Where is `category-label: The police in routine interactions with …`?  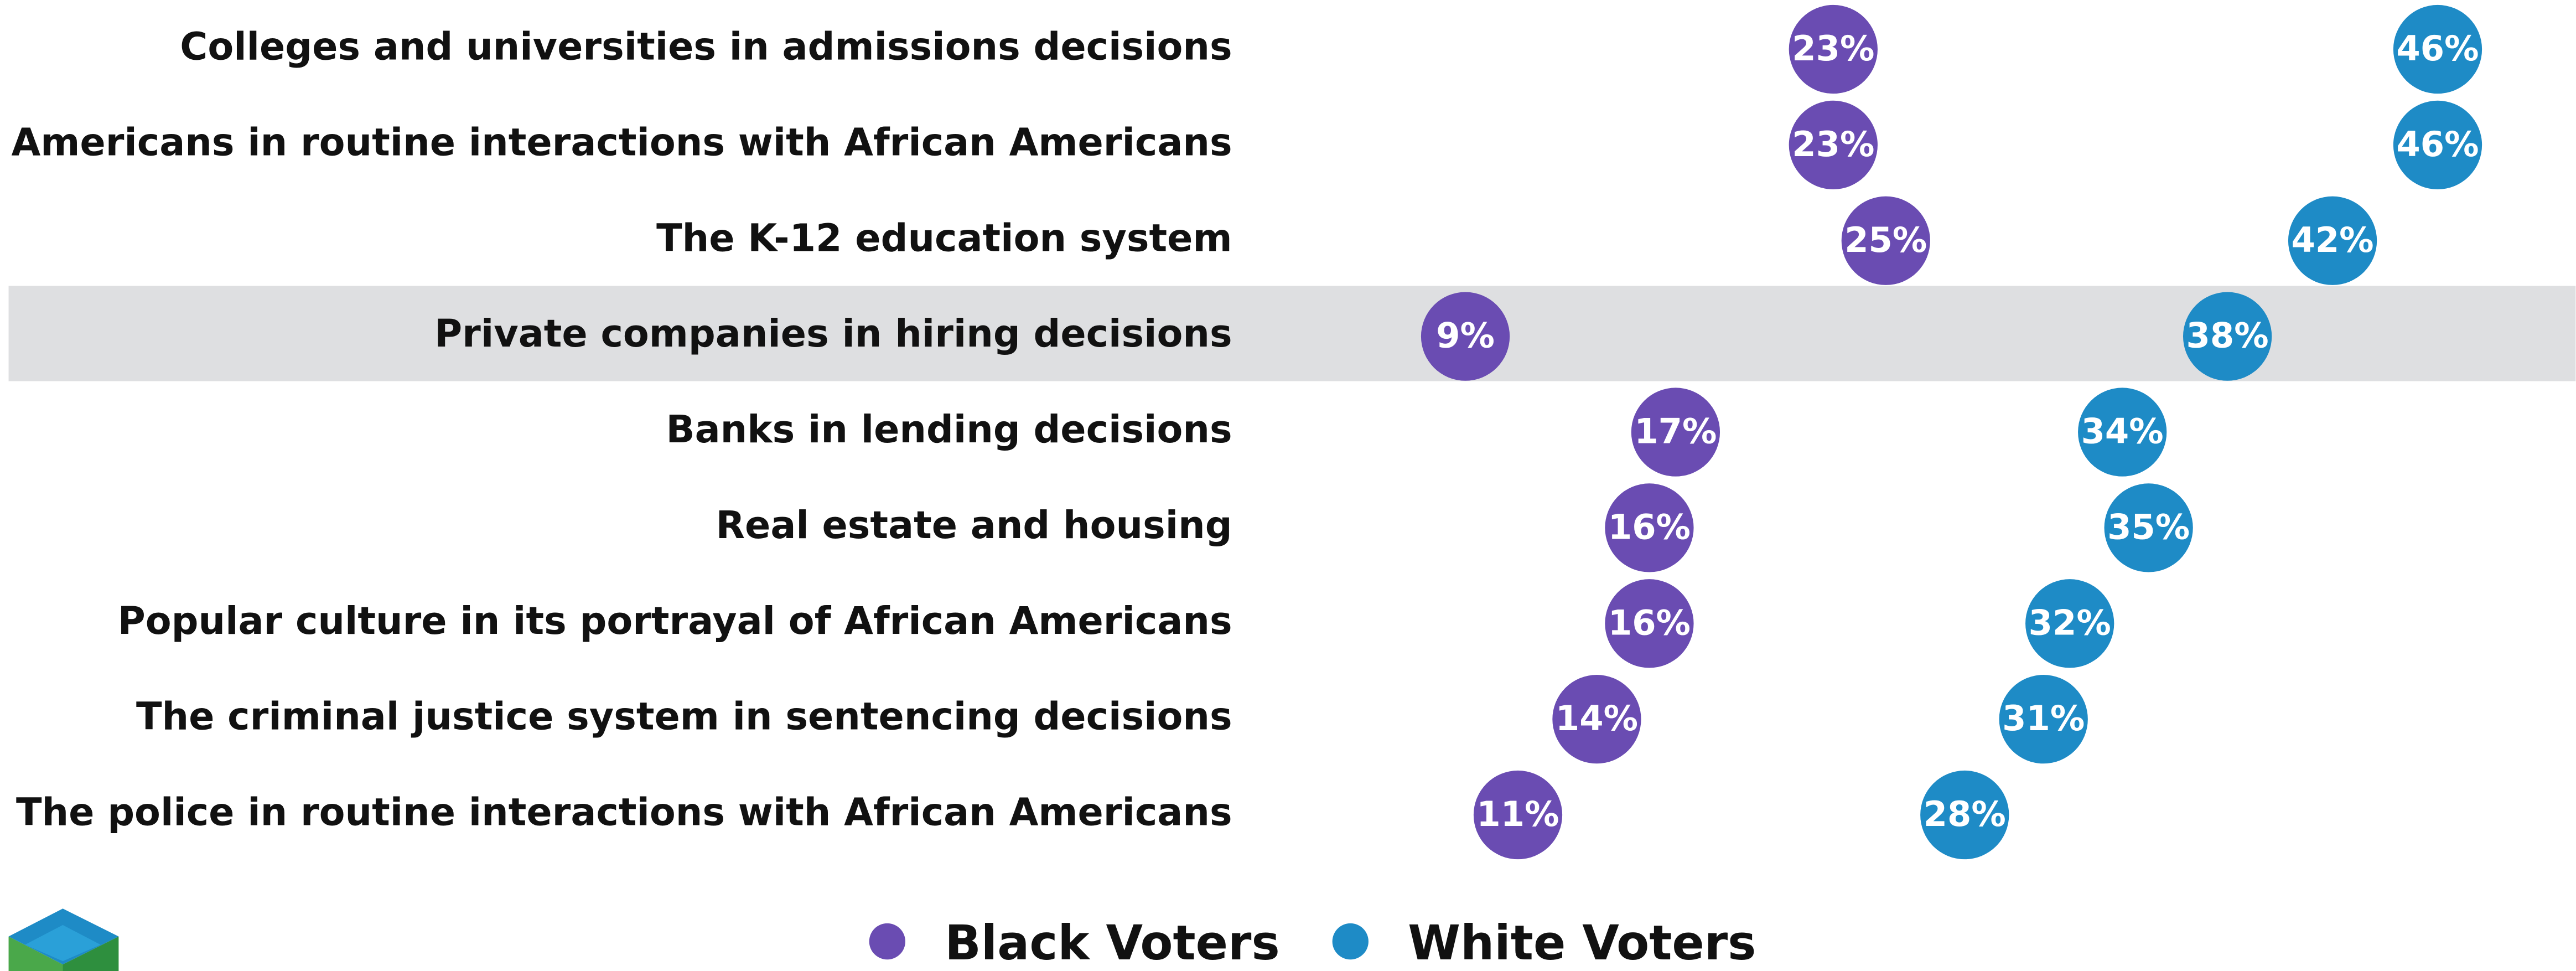 category-label: The police in routine interactions with … is located at coordinates (624, 813).